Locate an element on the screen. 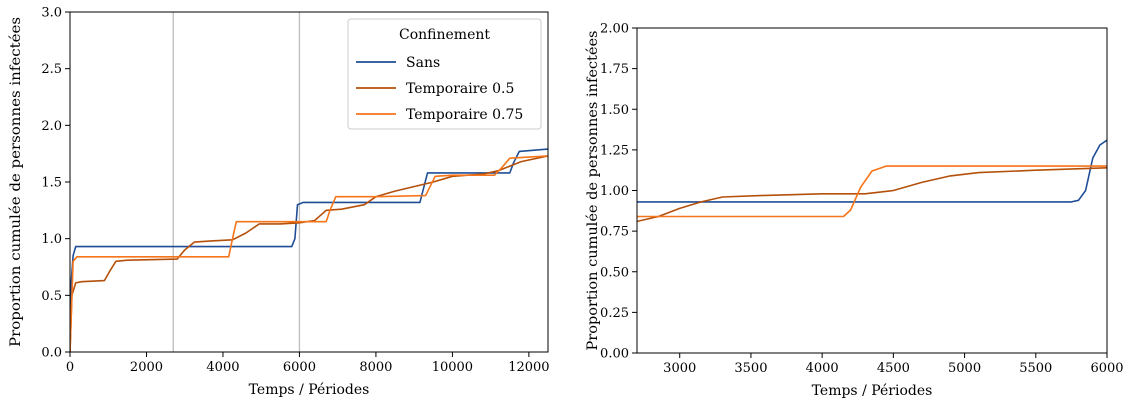  right-x-tick-label: 5000 is located at coordinates (964, 368).